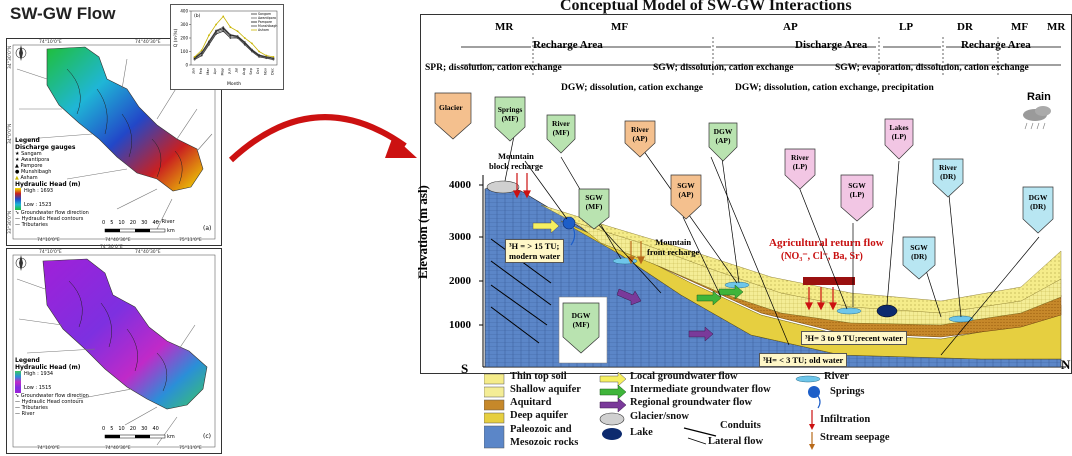 This screenshot has width=1072, height=456. Describe the element at coordinates (546, 226) in the screenshot. I see `local-flow-arrow` at that location.